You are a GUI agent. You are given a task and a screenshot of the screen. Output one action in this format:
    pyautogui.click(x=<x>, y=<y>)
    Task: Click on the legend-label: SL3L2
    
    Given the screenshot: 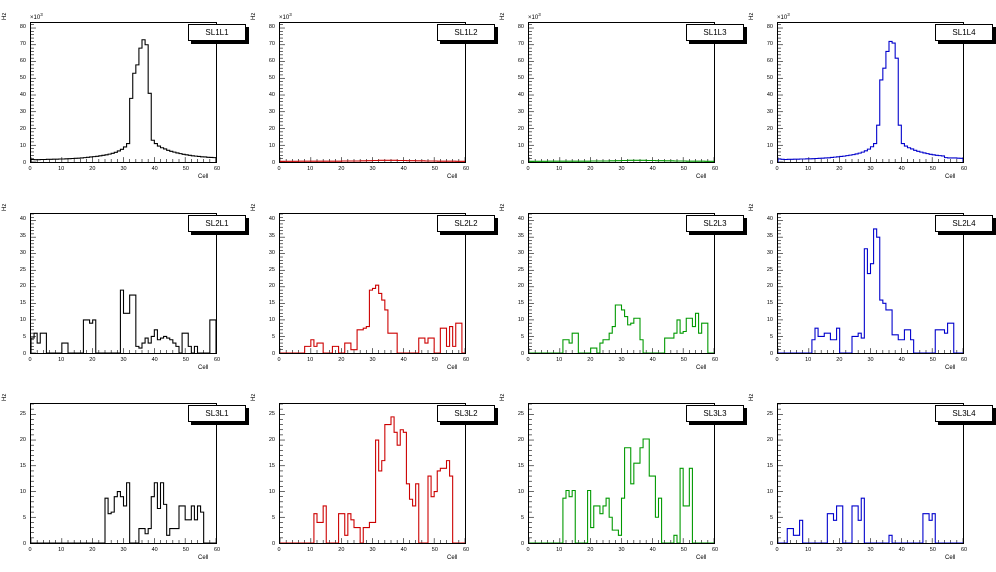 What is the action you would take?
    pyautogui.click(x=466, y=414)
    